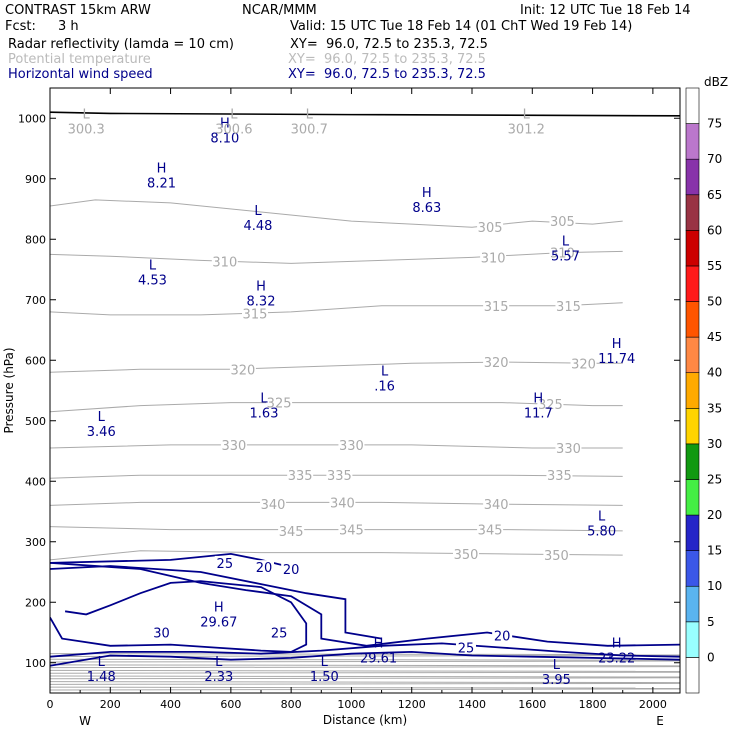  What do you see at coordinates (35, 542) in the screenshot?
I see `y-tick-label: 300` at bounding box center [35, 542].